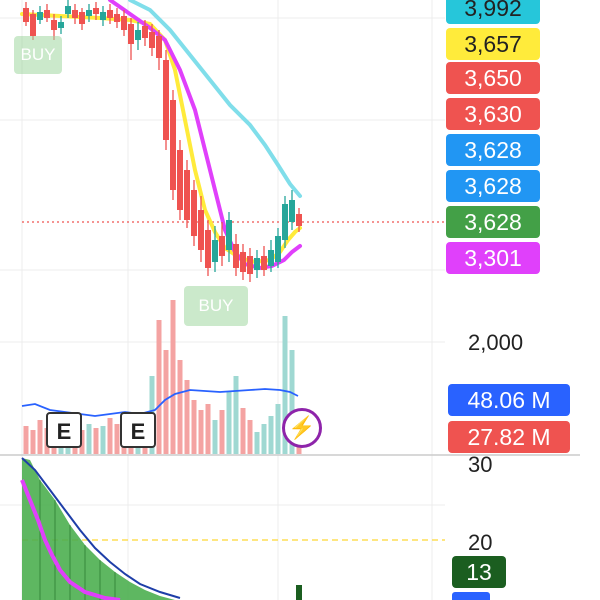 The height and width of the screenshot is (600, 600). Describe the element at coordinates (493, 12) in the screenshot. I see `price-tag: 3,992` at that location.